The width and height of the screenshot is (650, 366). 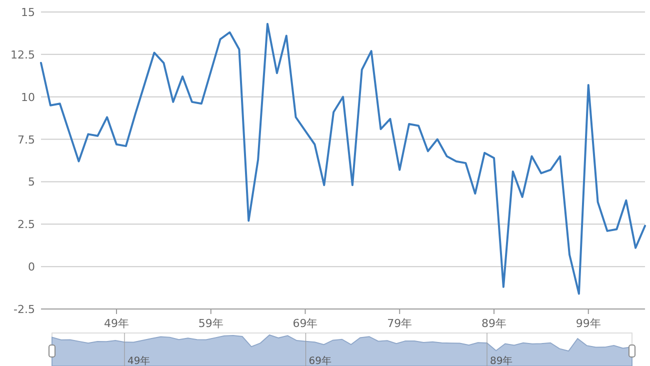 What do you see at coordinates (305, 323) in the screenshot?
I see `x-tick-label: 69年` at bounding box center [305, 323].